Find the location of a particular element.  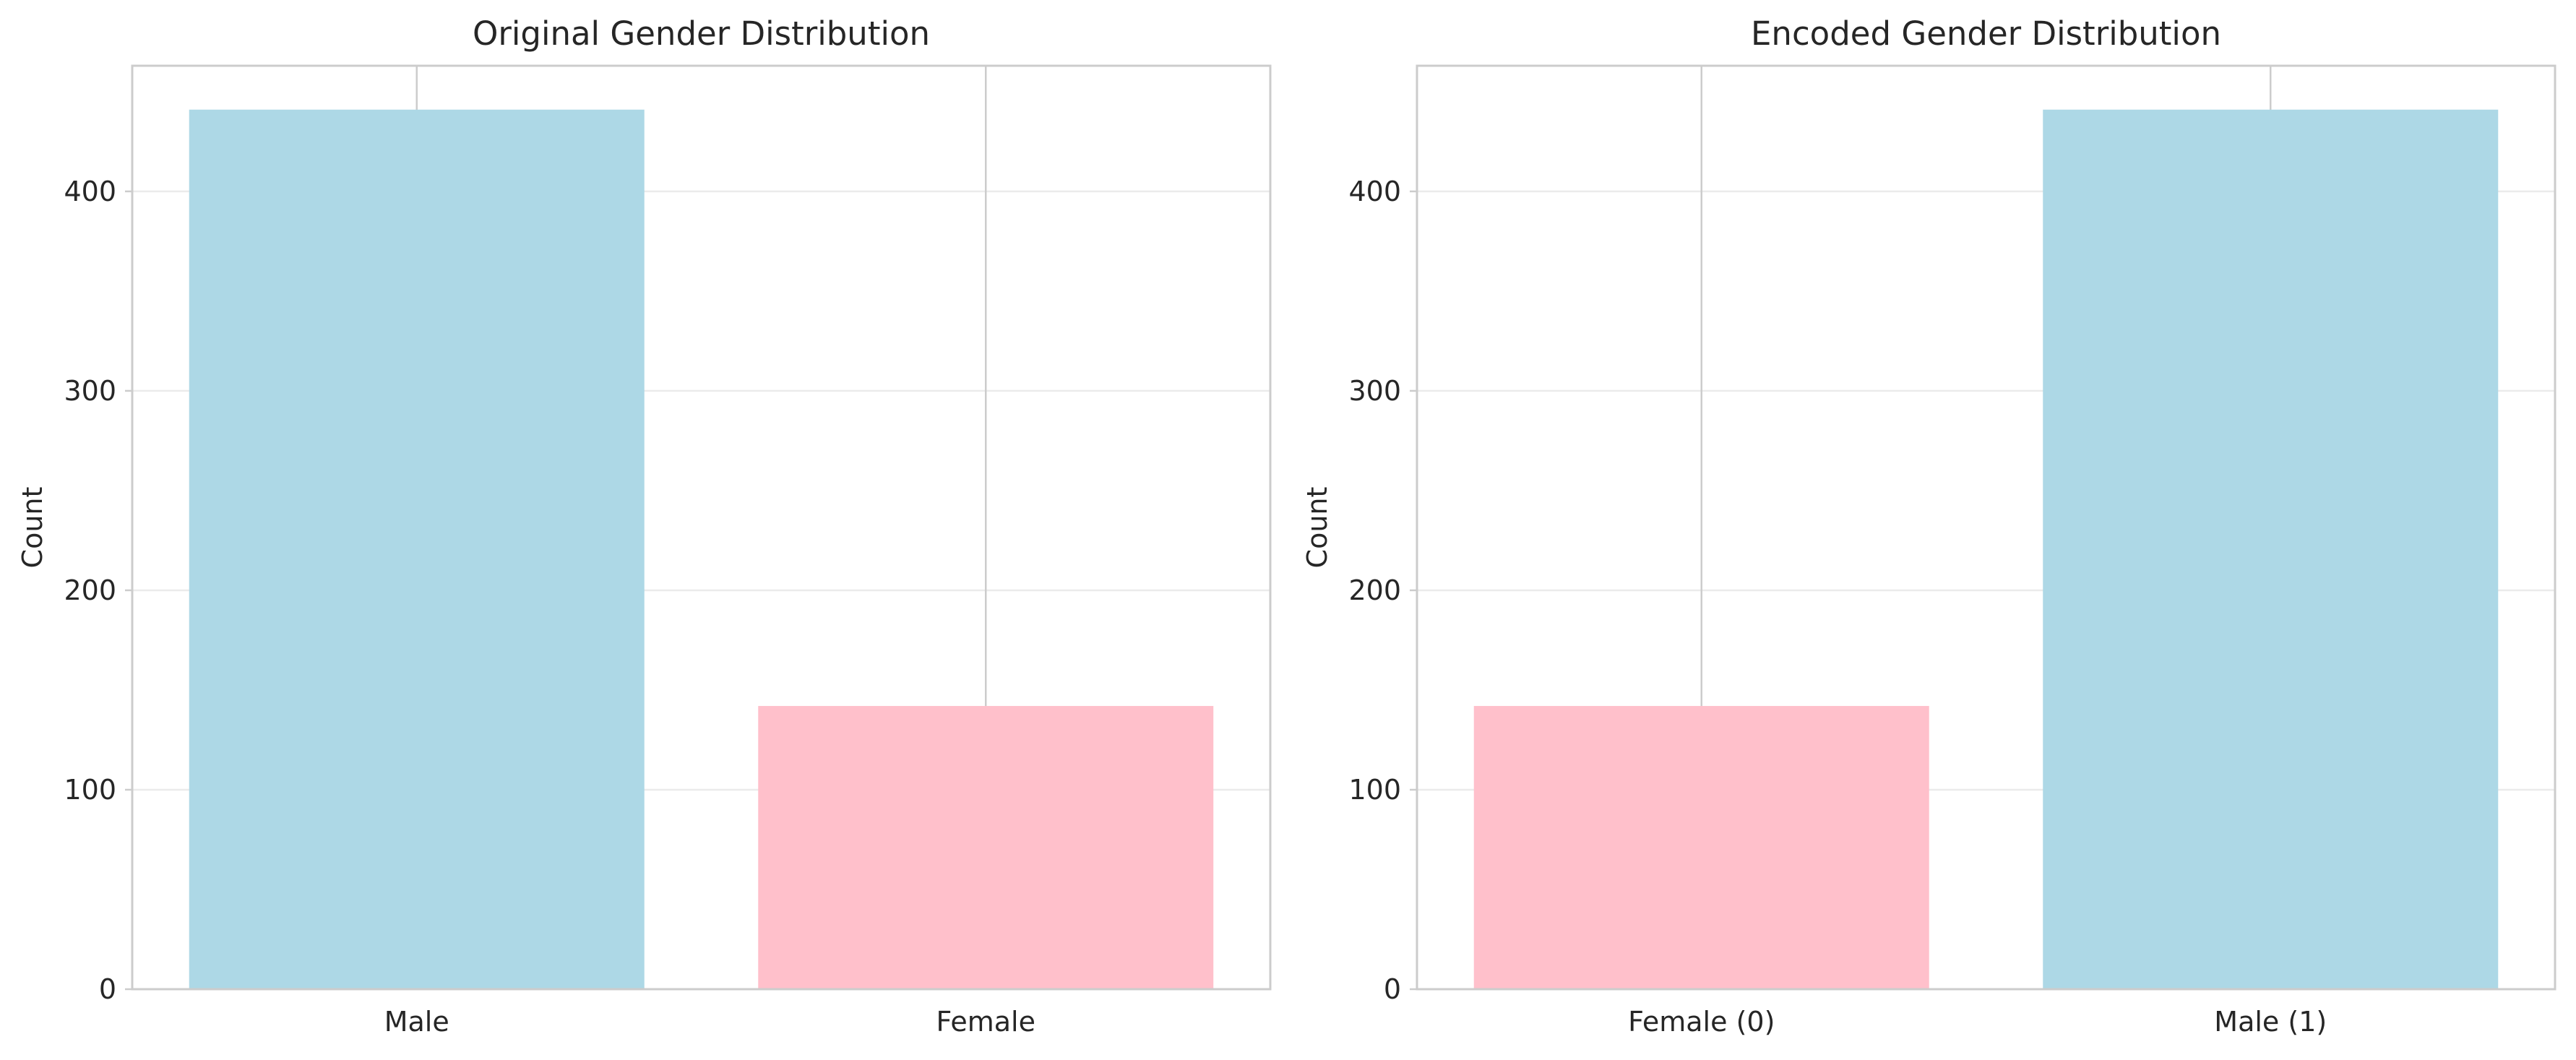

chart-title: Original Gender Distribution is located at coordinates (701, 33).